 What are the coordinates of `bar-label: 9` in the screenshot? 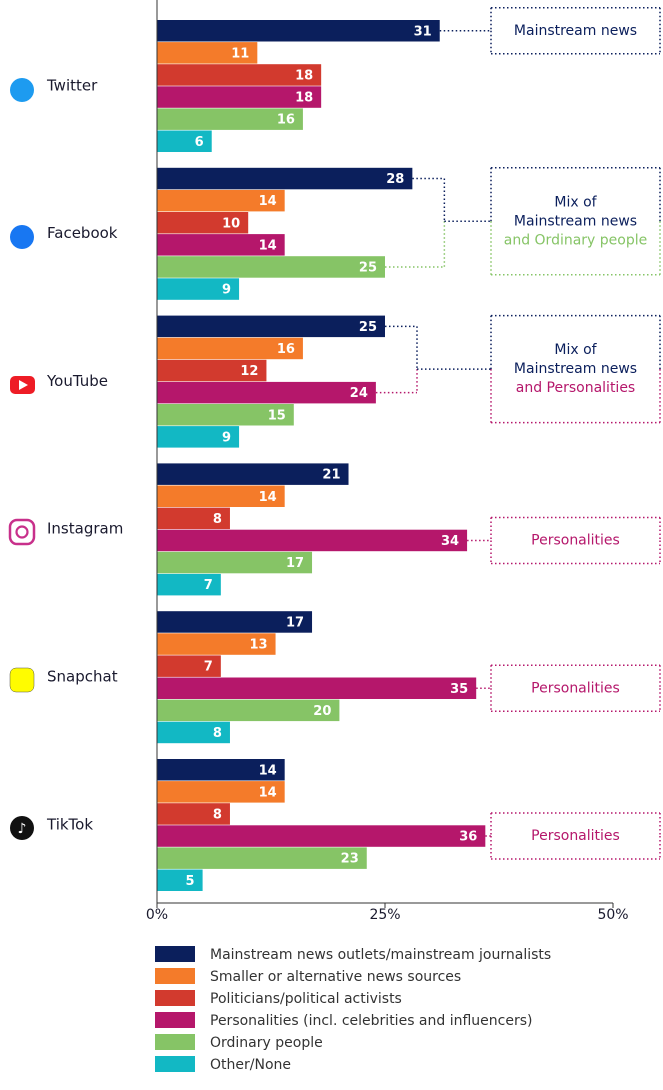 It's located at (226, 290).